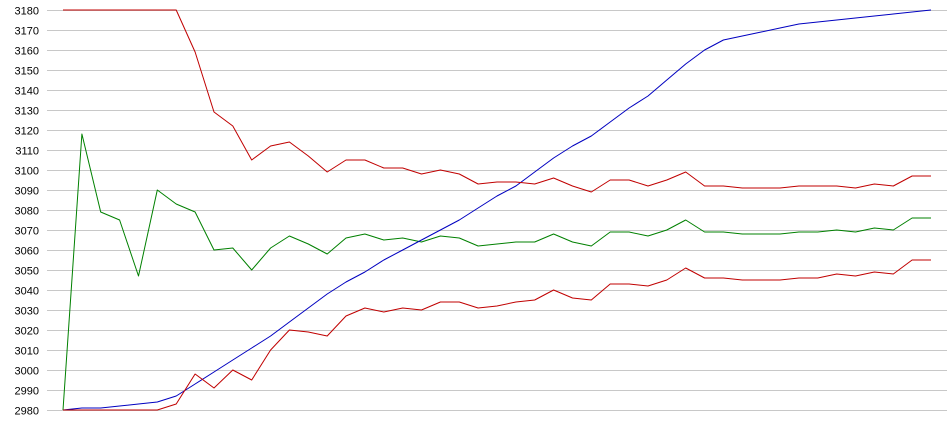 The height and width of the screenshot is (435, 950). I want to click on y-tick-label: 3100, so click(27, 172).